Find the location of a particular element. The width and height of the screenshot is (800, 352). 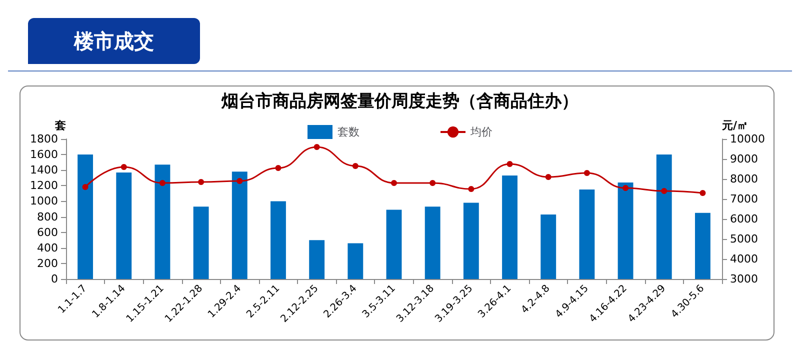

y2-tick-label: 5000 is located at coordinates (744, 239).